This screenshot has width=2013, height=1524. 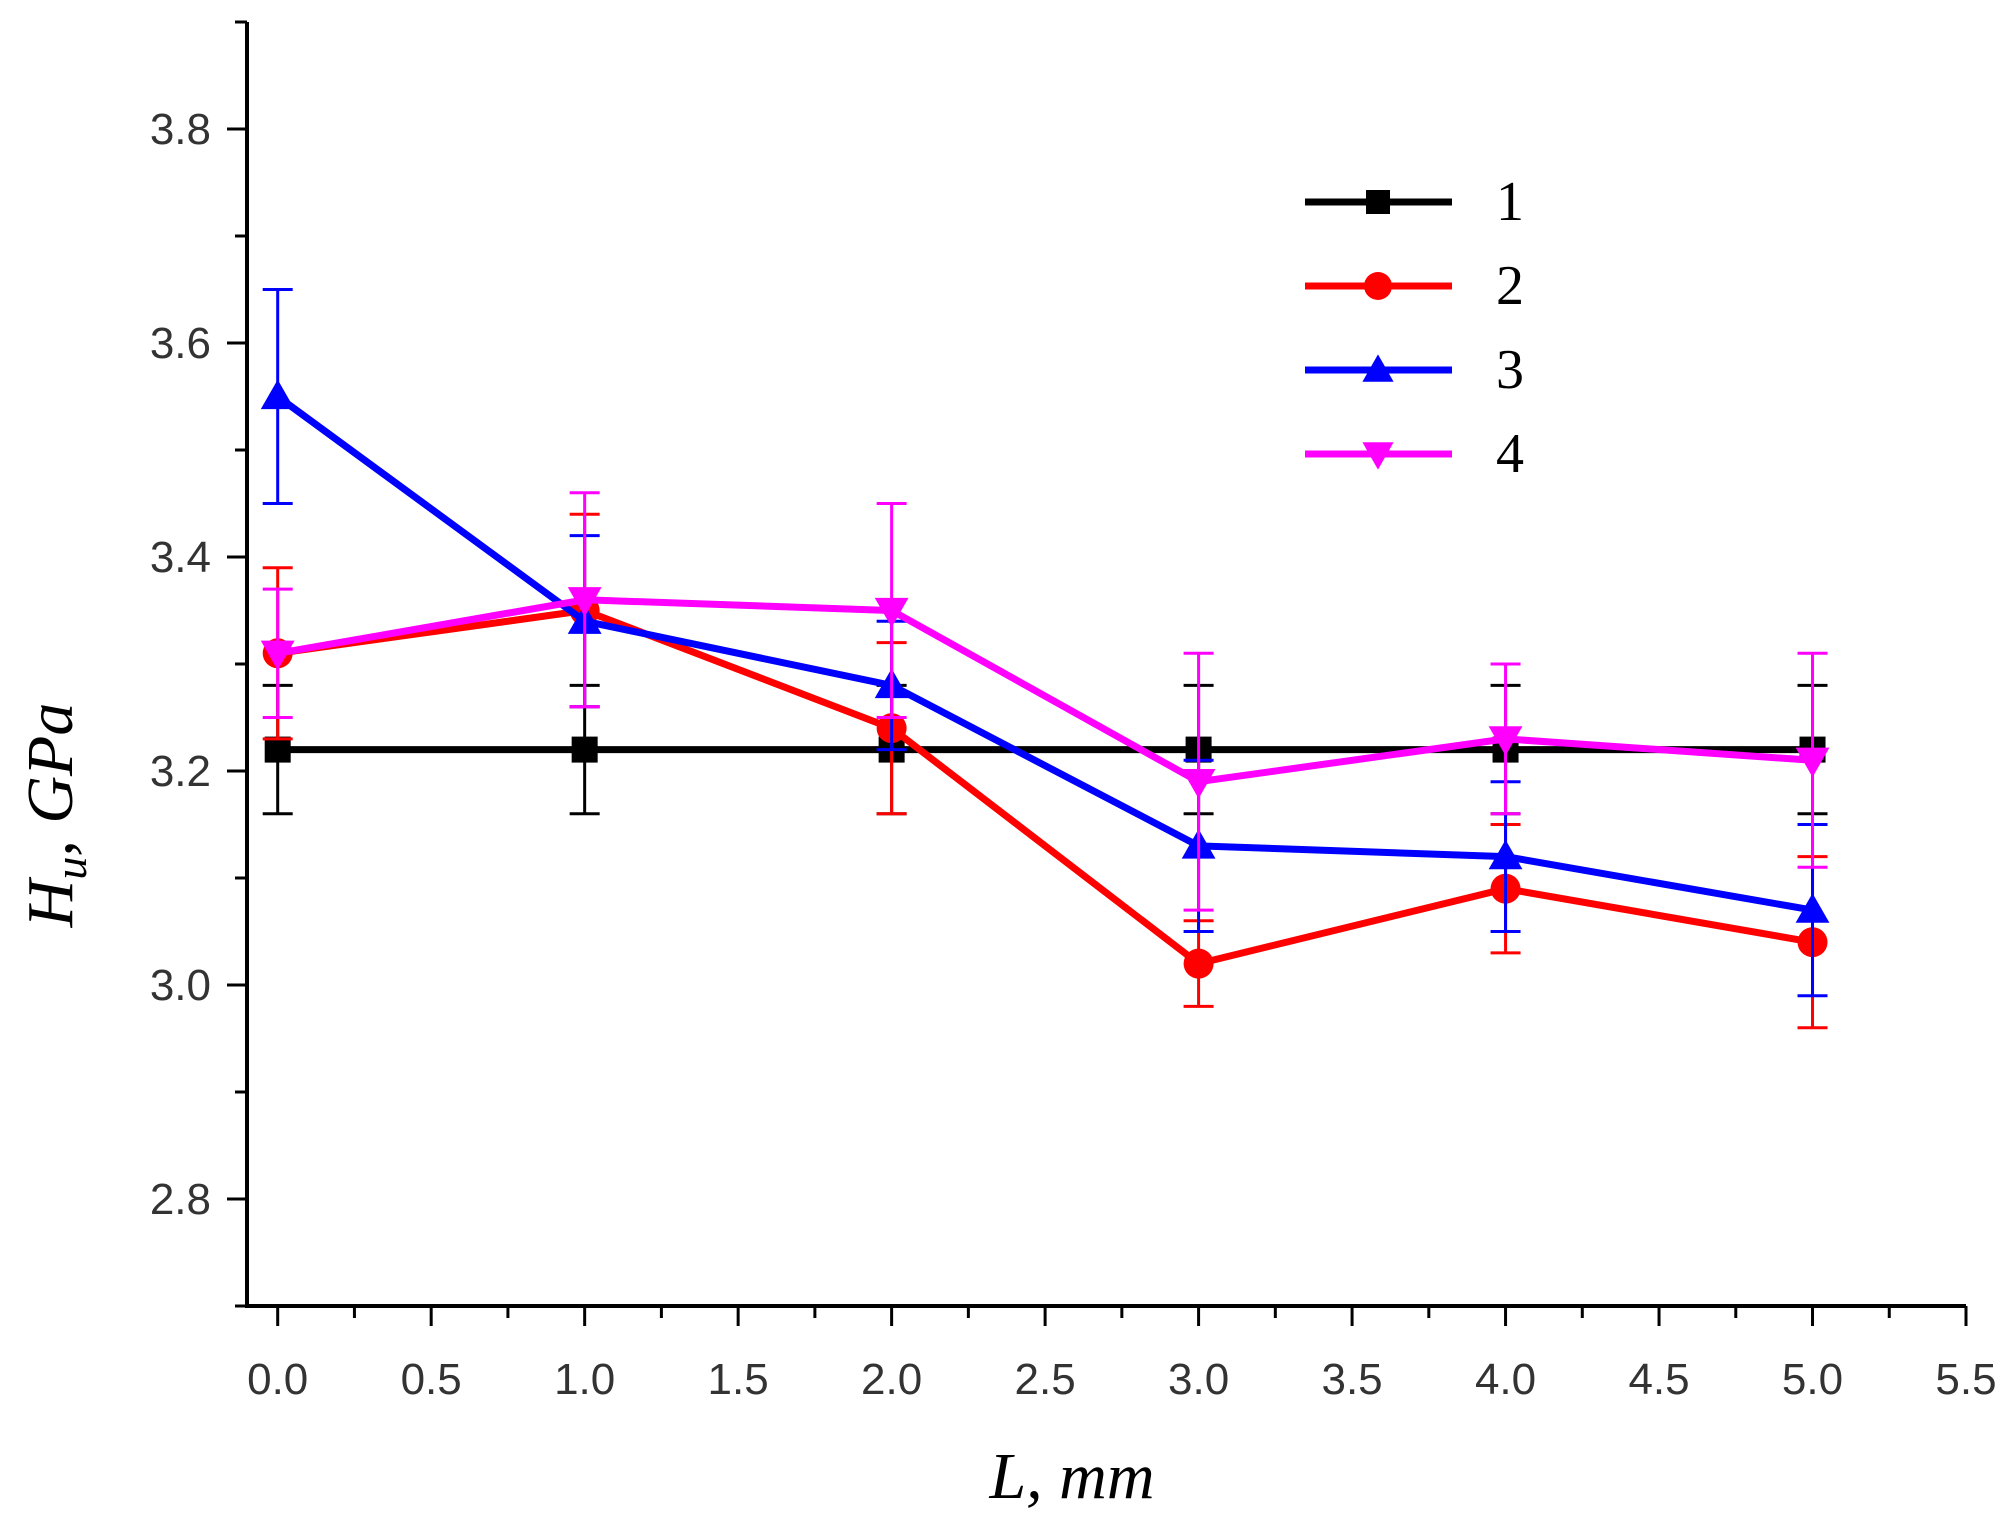 What do you see at coordinates (1351, 1379) in the screenshot?
I see `x-tick-label-7: 3.5` at bounding box center [1351, 1379].